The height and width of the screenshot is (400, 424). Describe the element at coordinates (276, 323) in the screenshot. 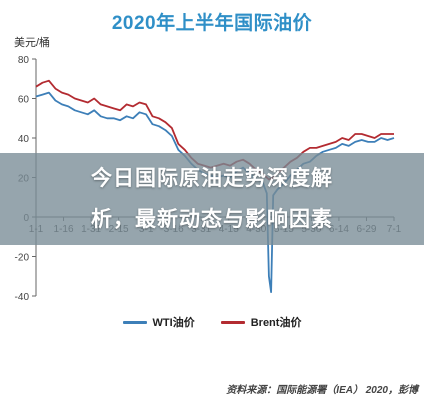

I see `legend-label-brent: Brent油价` at that location.